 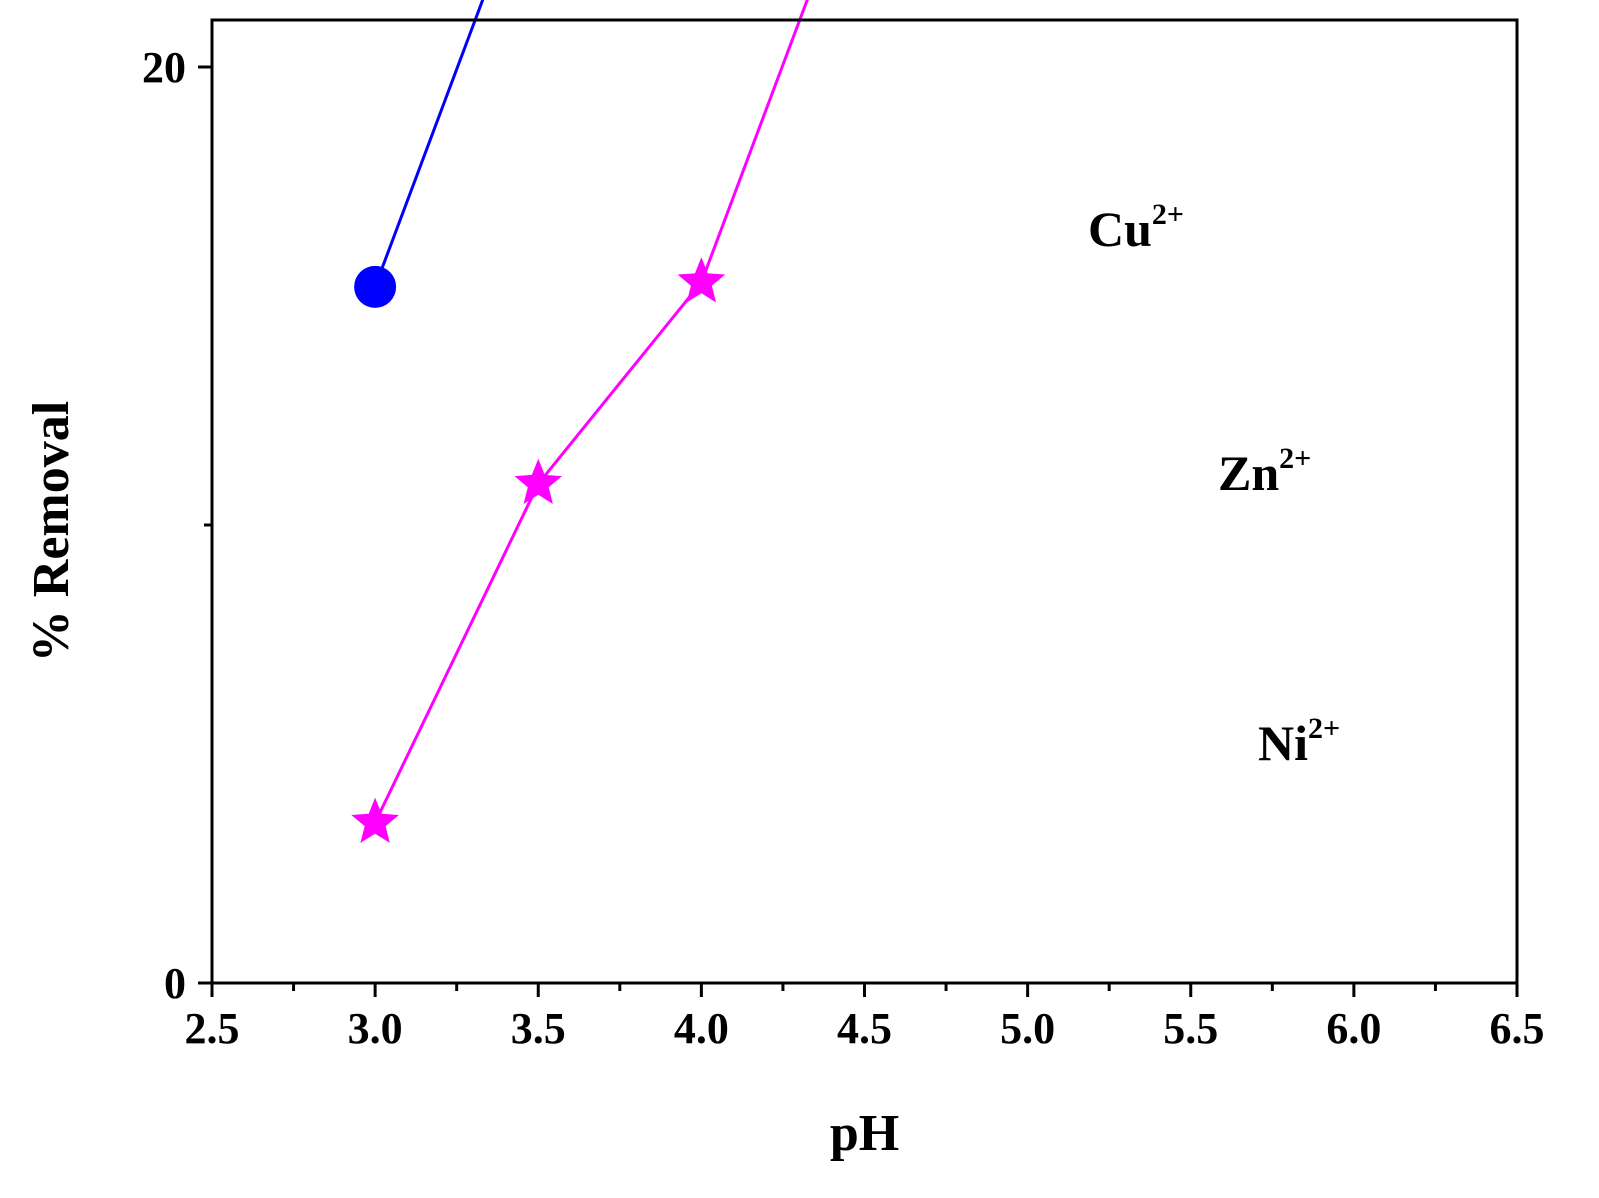 What do you see at coordinates (864, 1133) in the screenshot?
I see `x-axis-title: pH` at bounding box center [864, 1133].